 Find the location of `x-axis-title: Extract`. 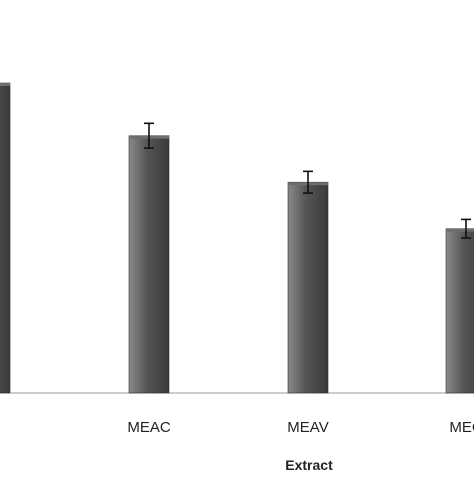

x-axis-title: Extract is located at coordinates (309, 465).